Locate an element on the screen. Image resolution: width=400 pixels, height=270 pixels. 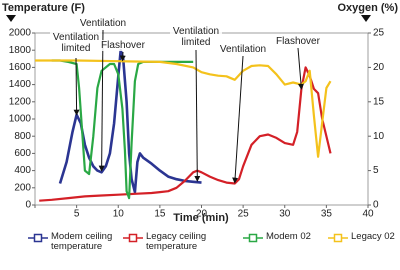
y2-tick-label: 5 is located at coordinates (376, 170).